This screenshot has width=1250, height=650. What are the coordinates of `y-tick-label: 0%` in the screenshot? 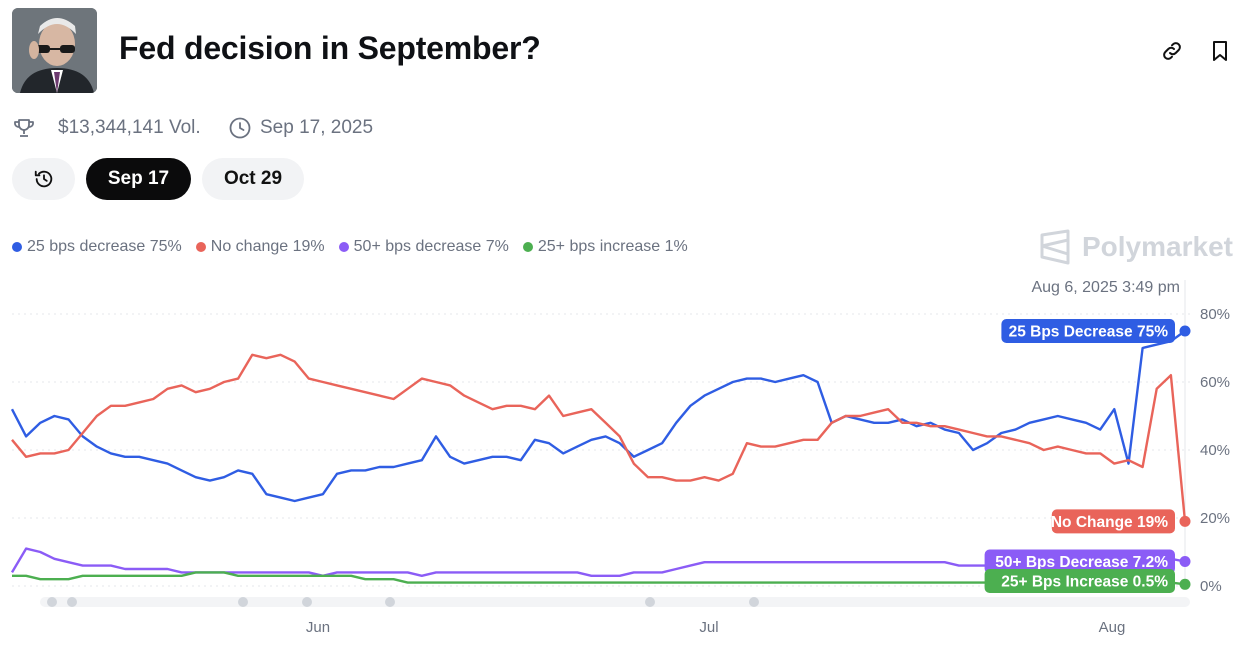 It's located at (1211, 586).